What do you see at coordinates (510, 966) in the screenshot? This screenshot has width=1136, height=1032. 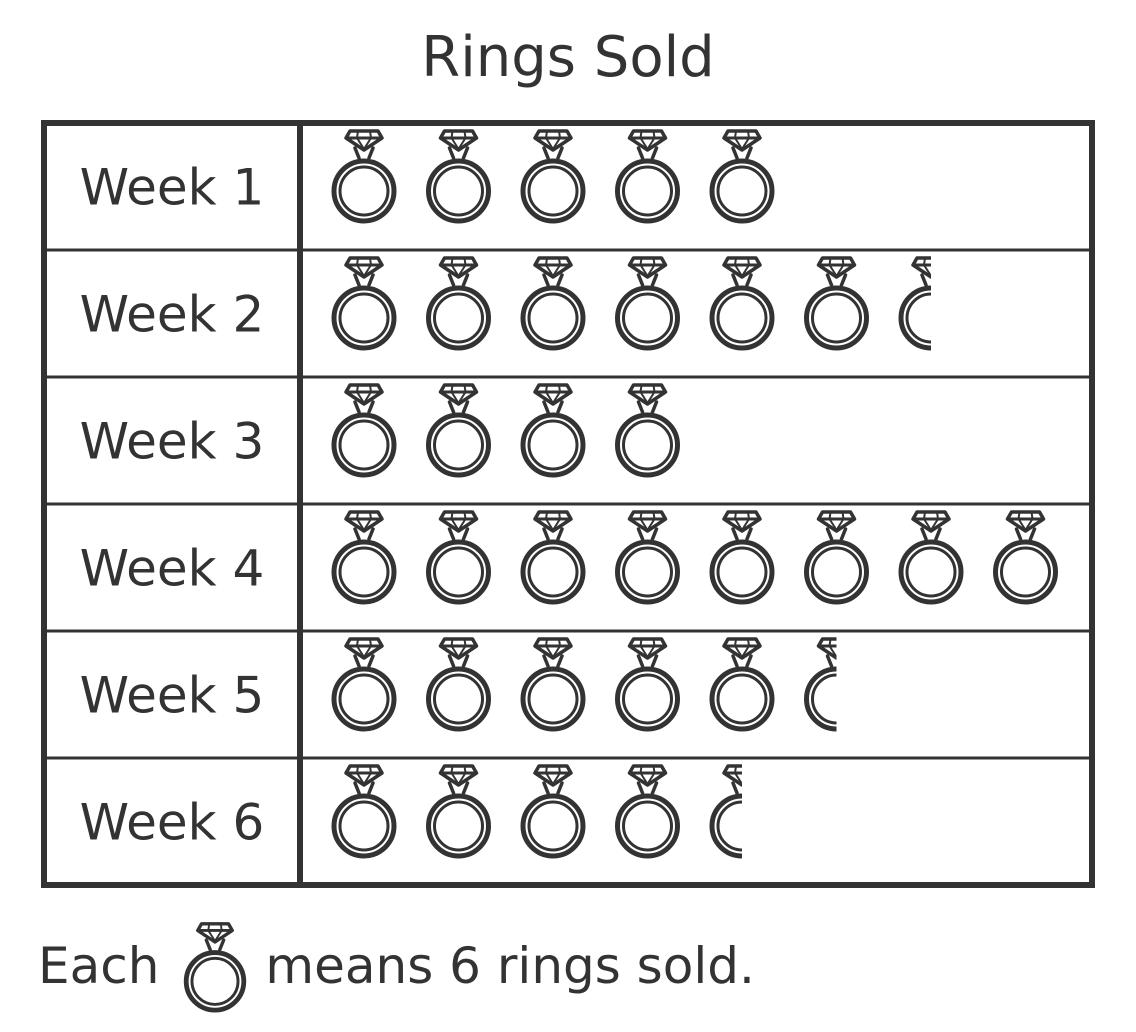 I see `legend-suffix: means 6 rings sold.` at bounding box center [510, 966].